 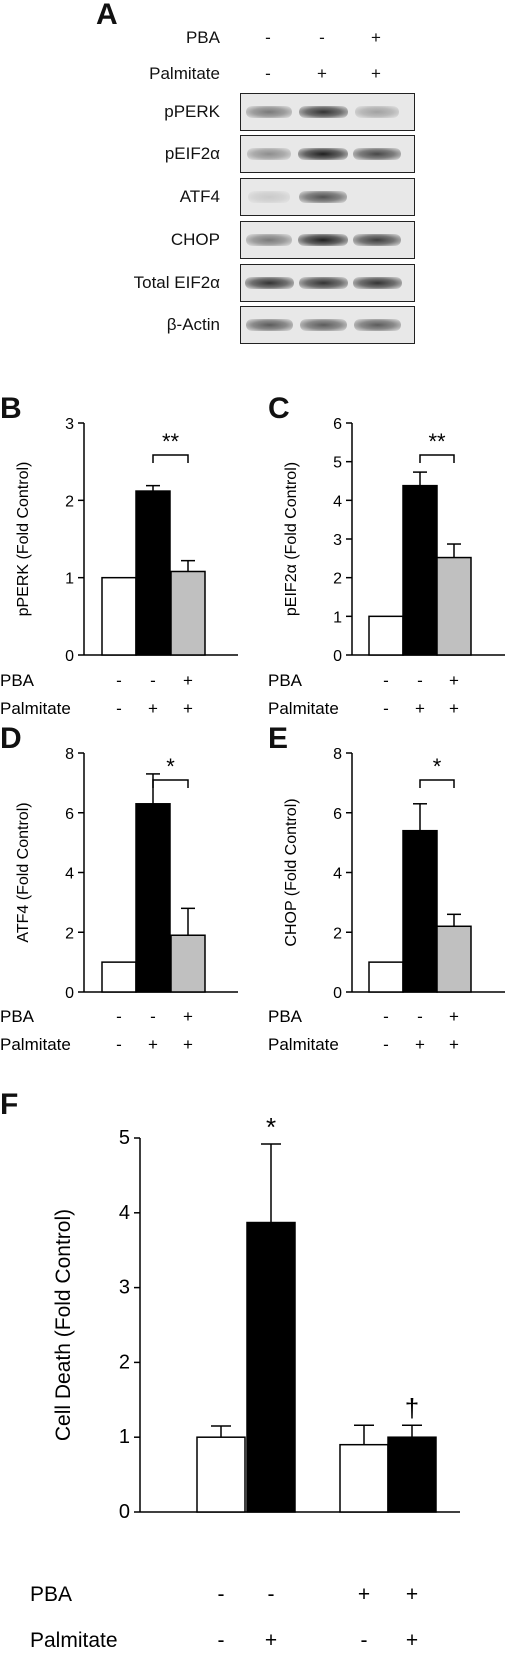 What do you see at coordinates (376, 37) in the screenshot?
I see `blot-sign: +` at bounding box center [376, 37].